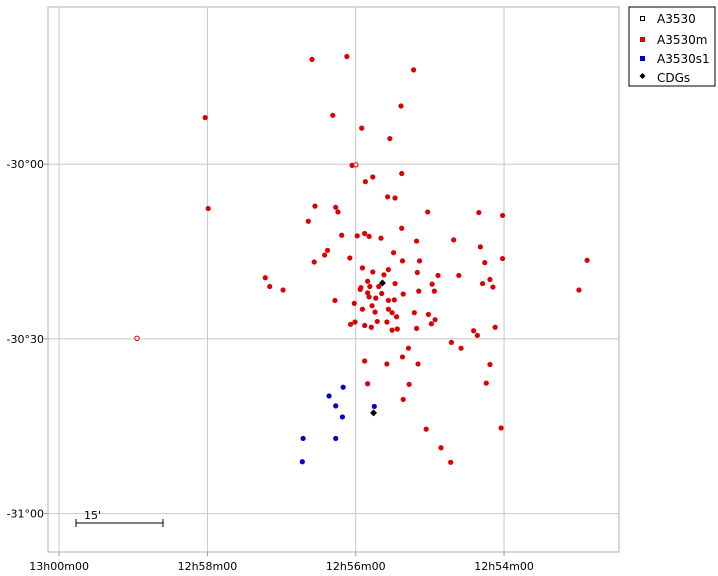 Image resolution: width=718 pixels, height=576 pixels. What do you see at coordinates (682, 40) in the screenshot?
I see `legend-label-a3530m: A3530m` at bounding box center [682, 40].